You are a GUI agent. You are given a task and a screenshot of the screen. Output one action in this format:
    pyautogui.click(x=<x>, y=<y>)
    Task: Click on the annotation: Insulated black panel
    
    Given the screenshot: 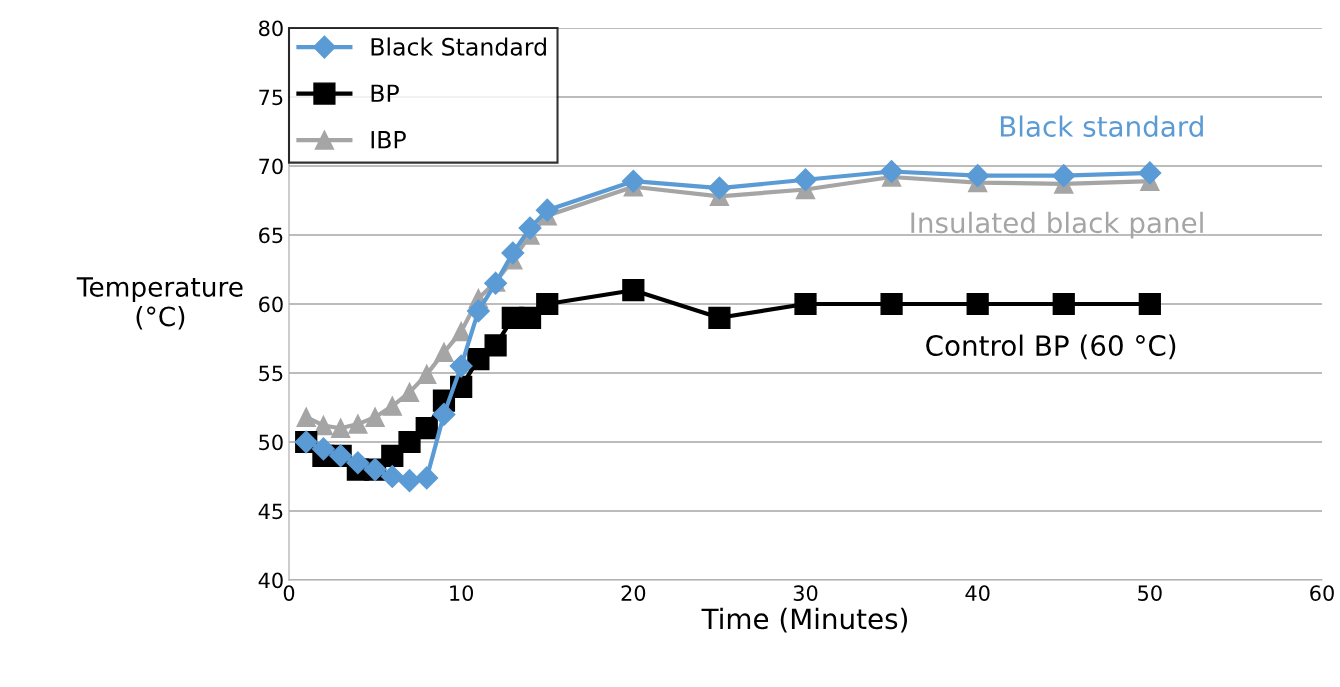 What is the action you would take?
    pyautogui.click(x=1057, y=225)
    